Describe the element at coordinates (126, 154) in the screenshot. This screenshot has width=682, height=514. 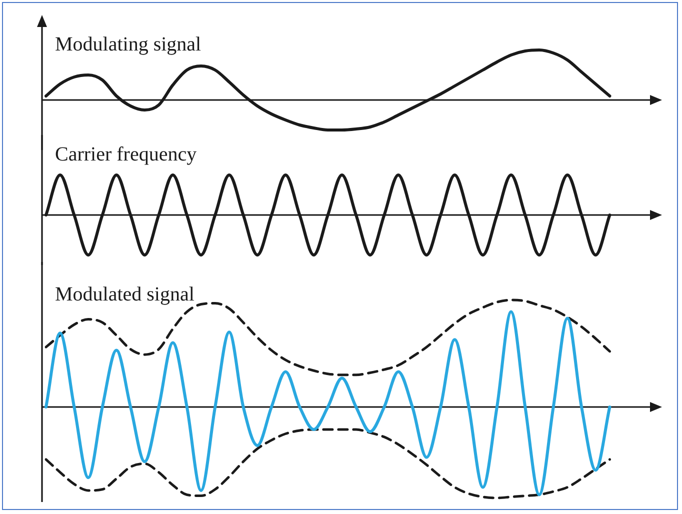
I see `chart-title: Carrier frequency` at that location.